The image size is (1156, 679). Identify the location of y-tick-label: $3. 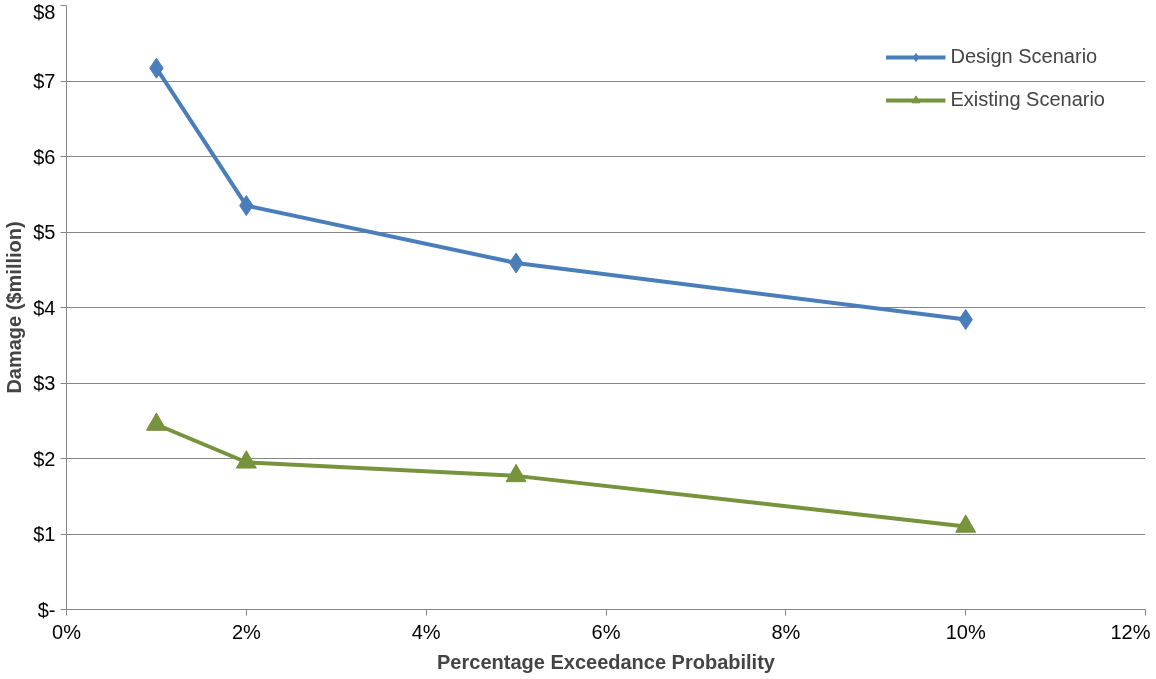
(44, 383).